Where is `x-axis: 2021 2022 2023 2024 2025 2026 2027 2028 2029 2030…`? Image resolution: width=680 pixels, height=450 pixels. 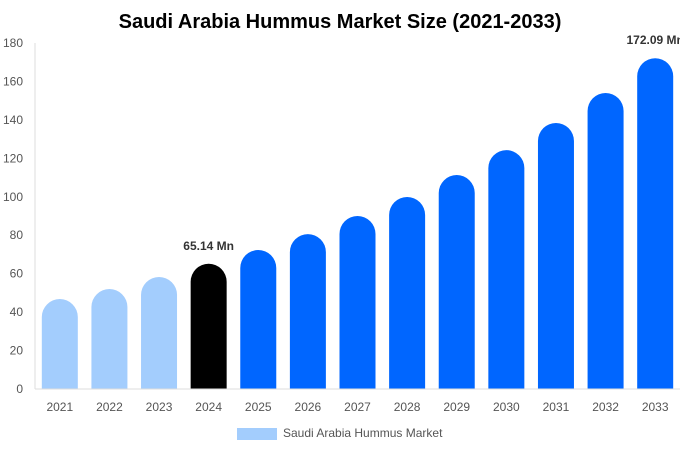
x-axis: 2021 2022 2023 2024 2025 2026 2027 2028 2029 2030… is located at coordinates (357, 401).